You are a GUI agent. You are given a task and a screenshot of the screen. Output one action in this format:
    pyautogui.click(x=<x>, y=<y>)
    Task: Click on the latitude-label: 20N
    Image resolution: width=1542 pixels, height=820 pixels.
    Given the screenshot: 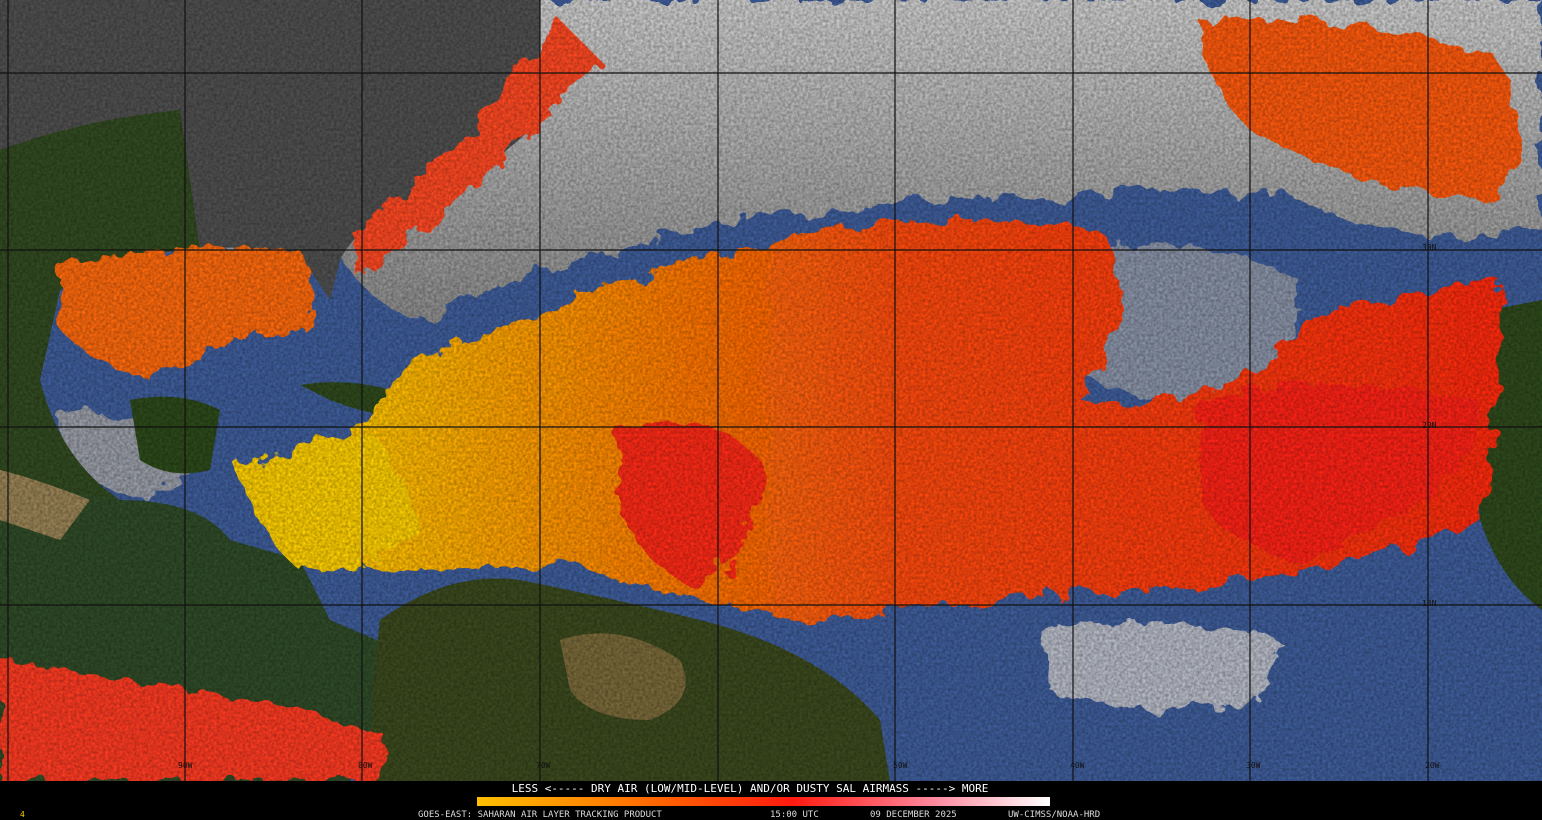 What is the action you would take?
    pyautogui.click(x=1429, y=425)
    